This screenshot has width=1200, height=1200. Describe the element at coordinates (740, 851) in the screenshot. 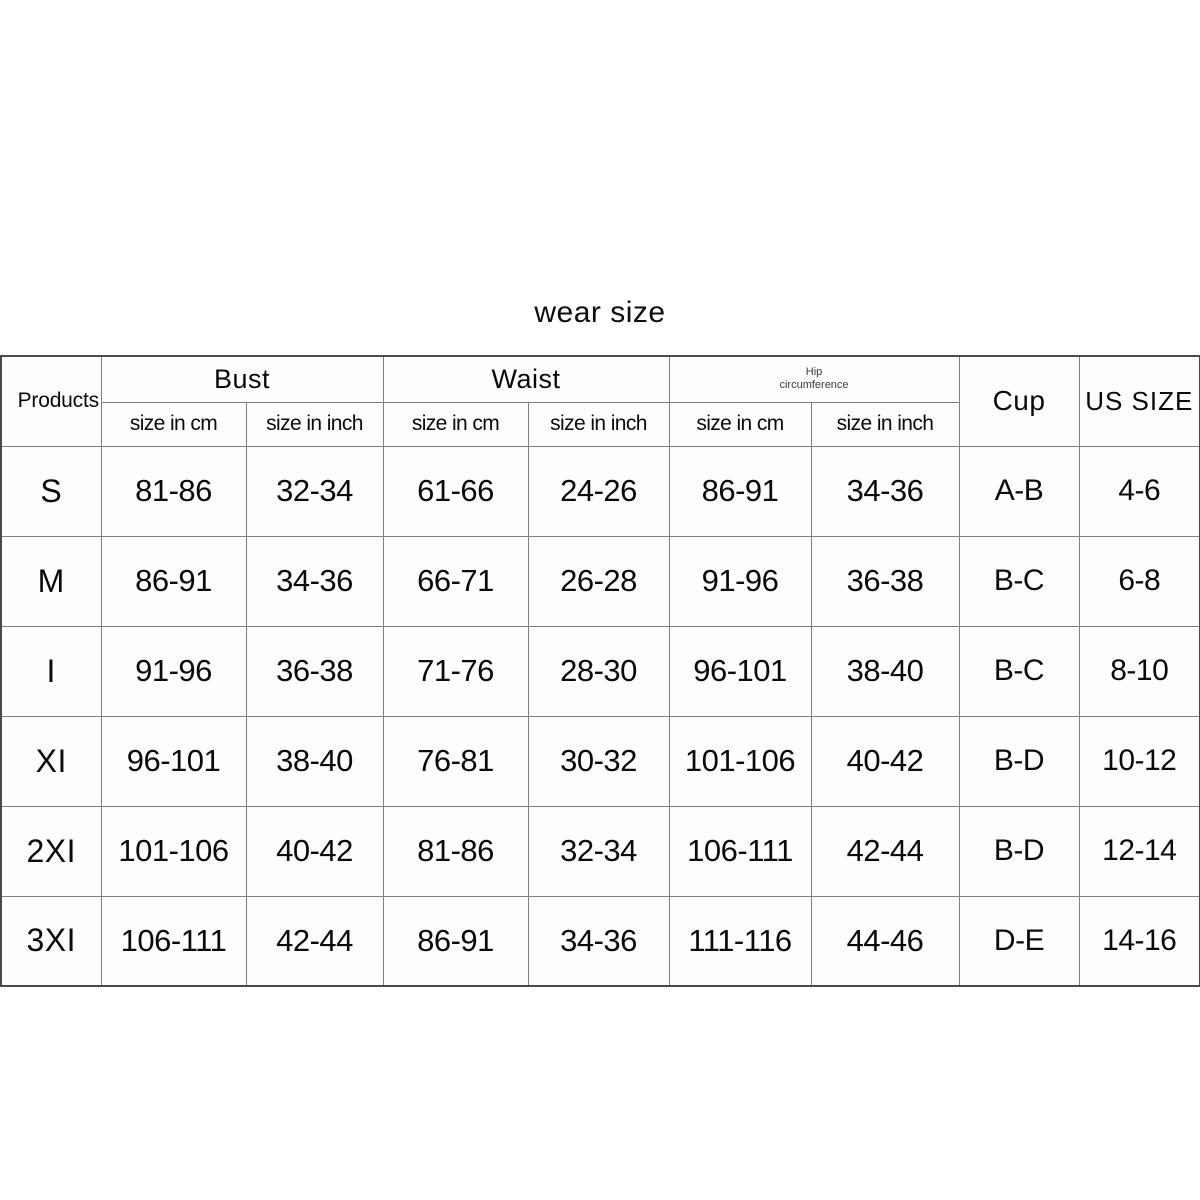

I see `cell-hip-cm: 106-111` at that location.